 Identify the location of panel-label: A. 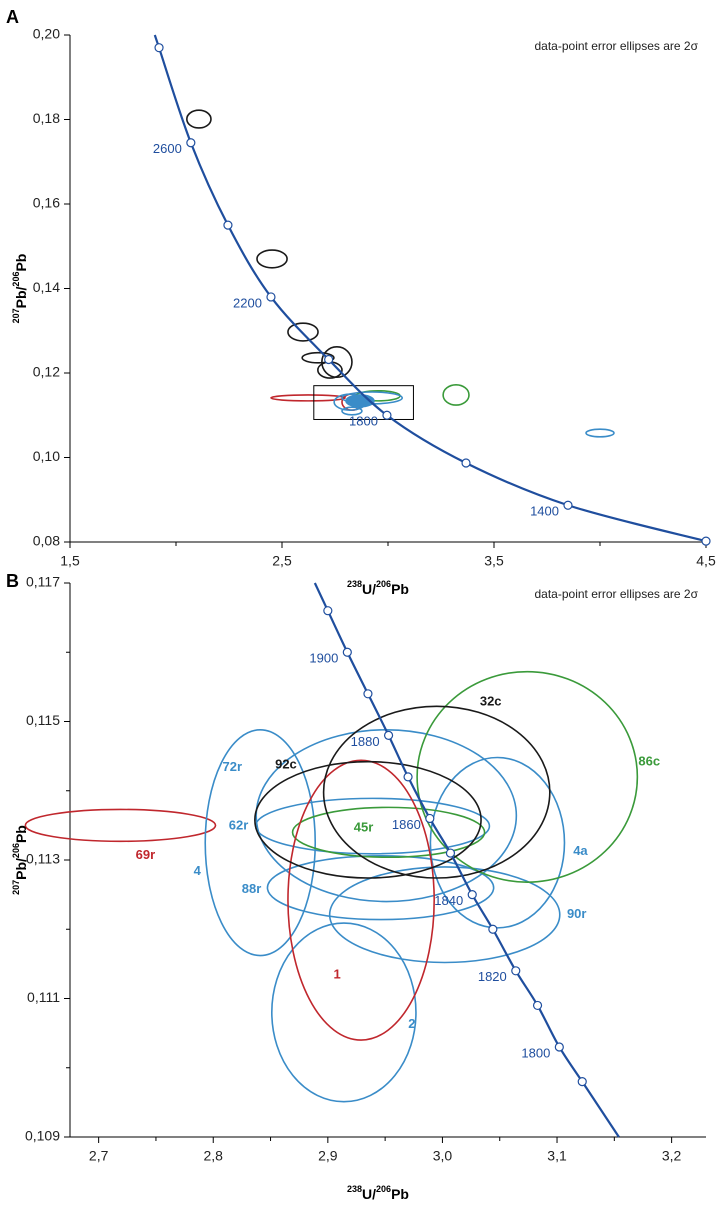
(12, 17).